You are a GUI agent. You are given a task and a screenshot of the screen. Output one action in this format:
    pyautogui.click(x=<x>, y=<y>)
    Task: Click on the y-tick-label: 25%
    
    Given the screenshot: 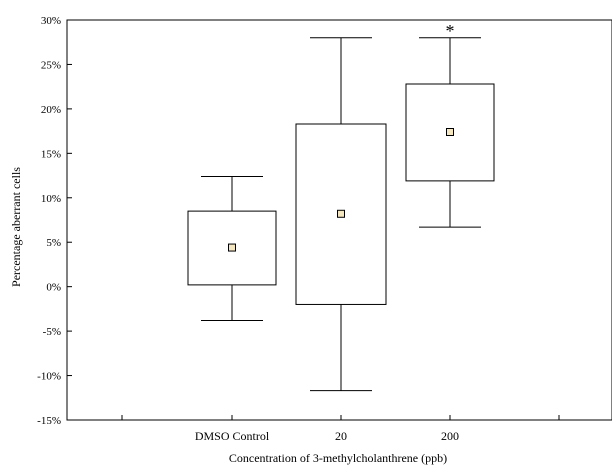 What is the action you would take?
    pyautogui.click(x=51, y=65)
    